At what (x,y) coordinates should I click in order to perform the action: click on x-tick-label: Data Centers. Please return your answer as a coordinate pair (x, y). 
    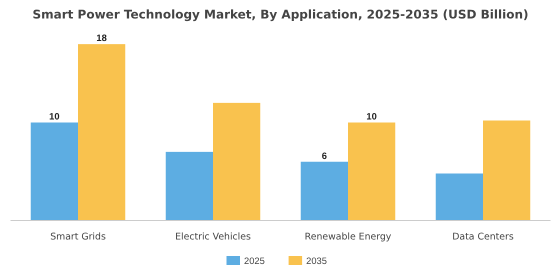
    Looking at the image, I should click on (483, 237).